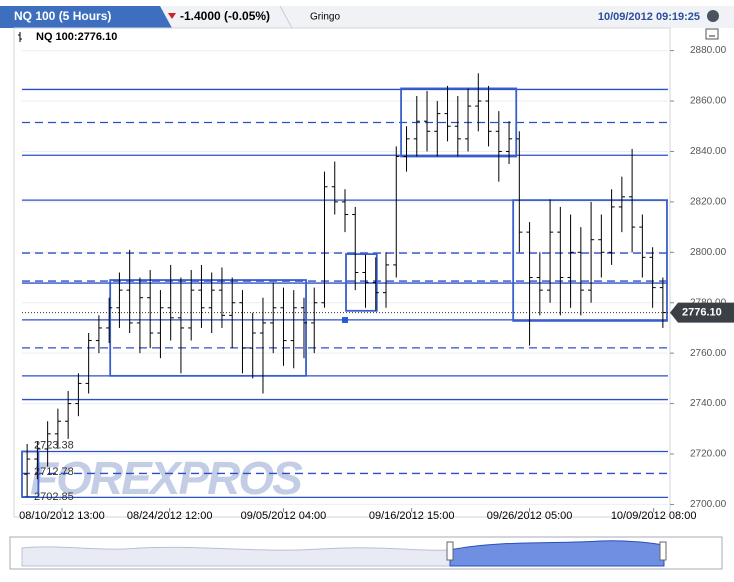 The image size is (734, 582). What do you see at coordinates (708, 101) in the screenshot?
I see `y-tick-label: 2860.00` at bounding box center [708, 101].